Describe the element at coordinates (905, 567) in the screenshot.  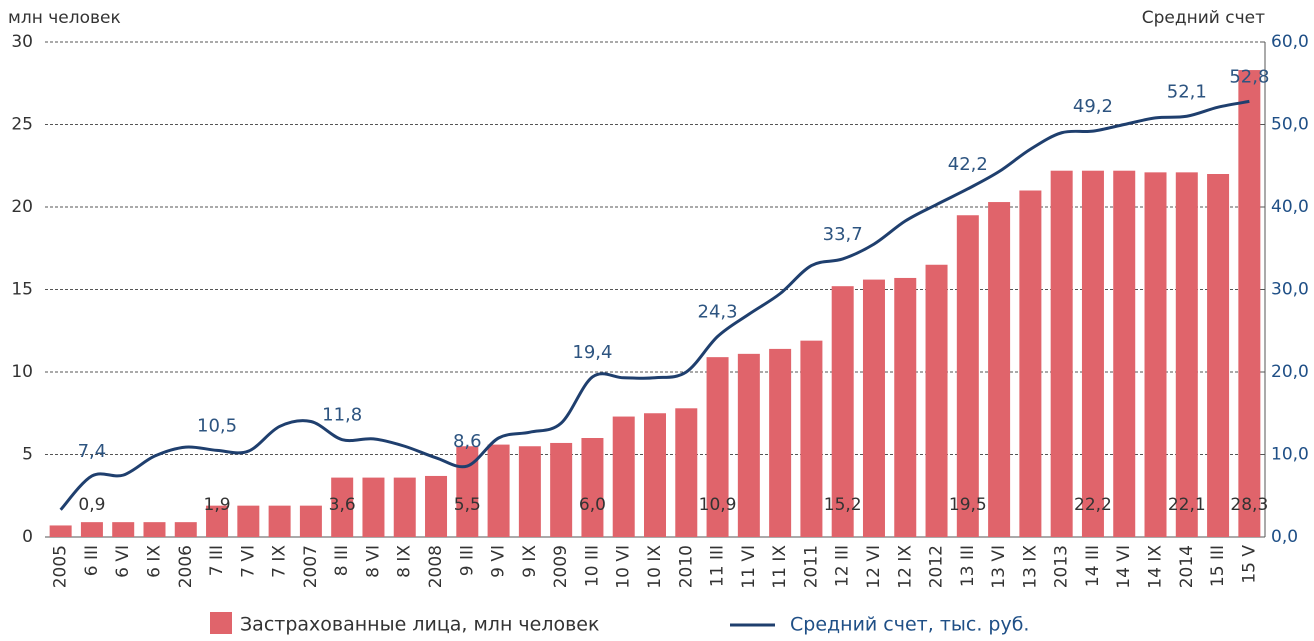
I see `x-tick-label: 12 IX` at that location.